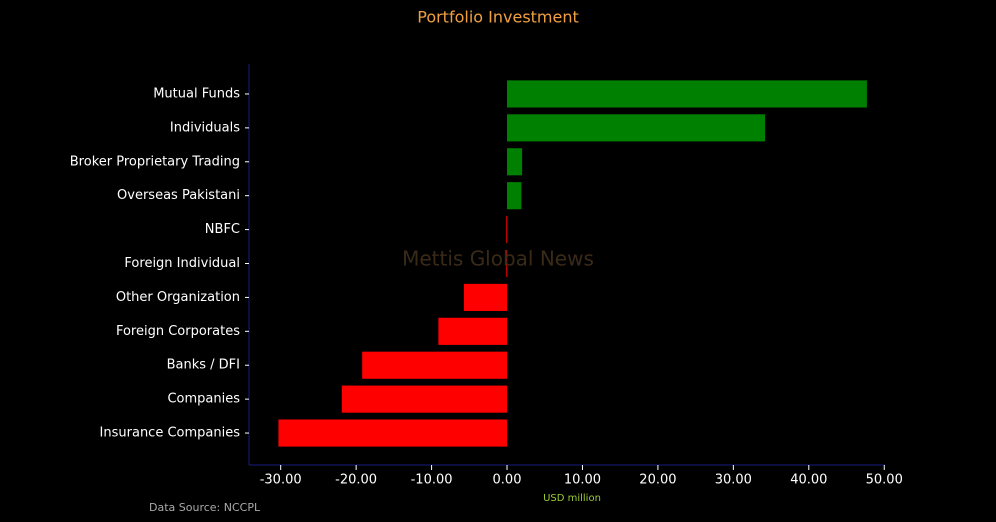 The image size is (996, 522). I want to click on y-tick-label: Foreign Individual, so click(182, 263).